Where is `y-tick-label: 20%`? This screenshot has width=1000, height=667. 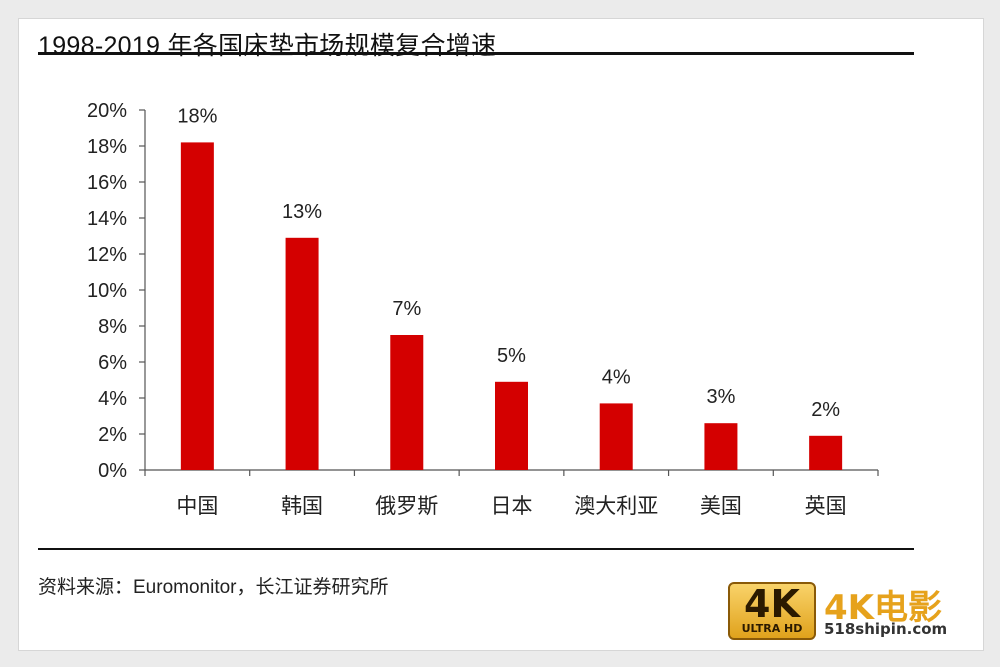 y-tick-label: 20% is located at coordinates (107, 111).